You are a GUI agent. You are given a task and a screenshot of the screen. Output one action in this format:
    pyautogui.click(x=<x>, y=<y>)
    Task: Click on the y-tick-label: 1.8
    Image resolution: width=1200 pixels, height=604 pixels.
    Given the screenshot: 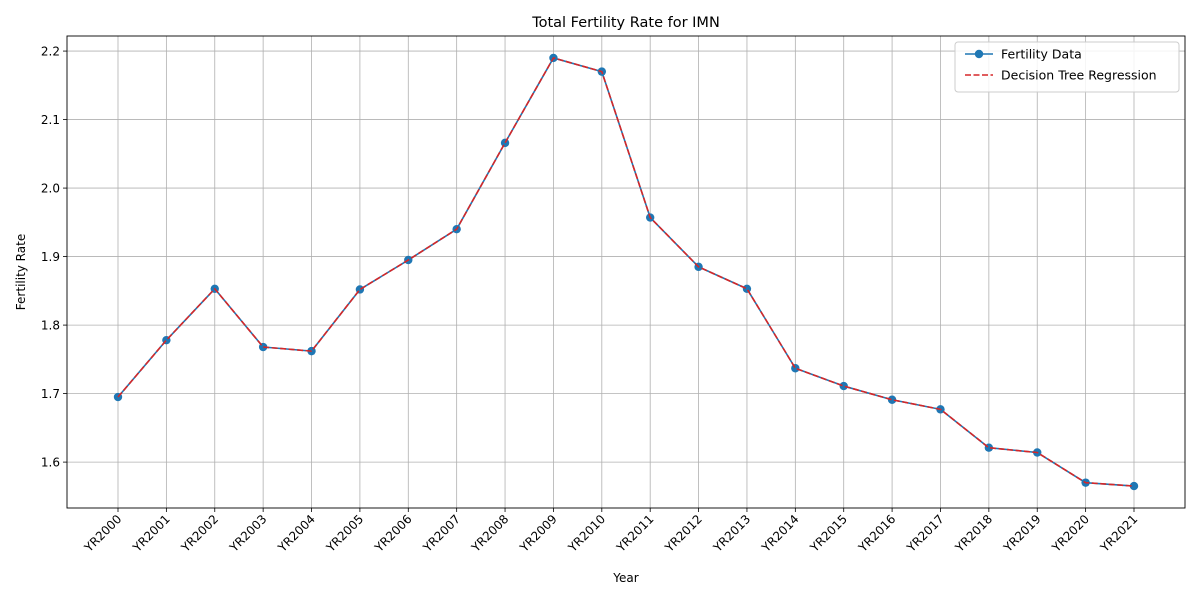 What is the action you would take?
    pyautogui.click(x=50, y=325)
    